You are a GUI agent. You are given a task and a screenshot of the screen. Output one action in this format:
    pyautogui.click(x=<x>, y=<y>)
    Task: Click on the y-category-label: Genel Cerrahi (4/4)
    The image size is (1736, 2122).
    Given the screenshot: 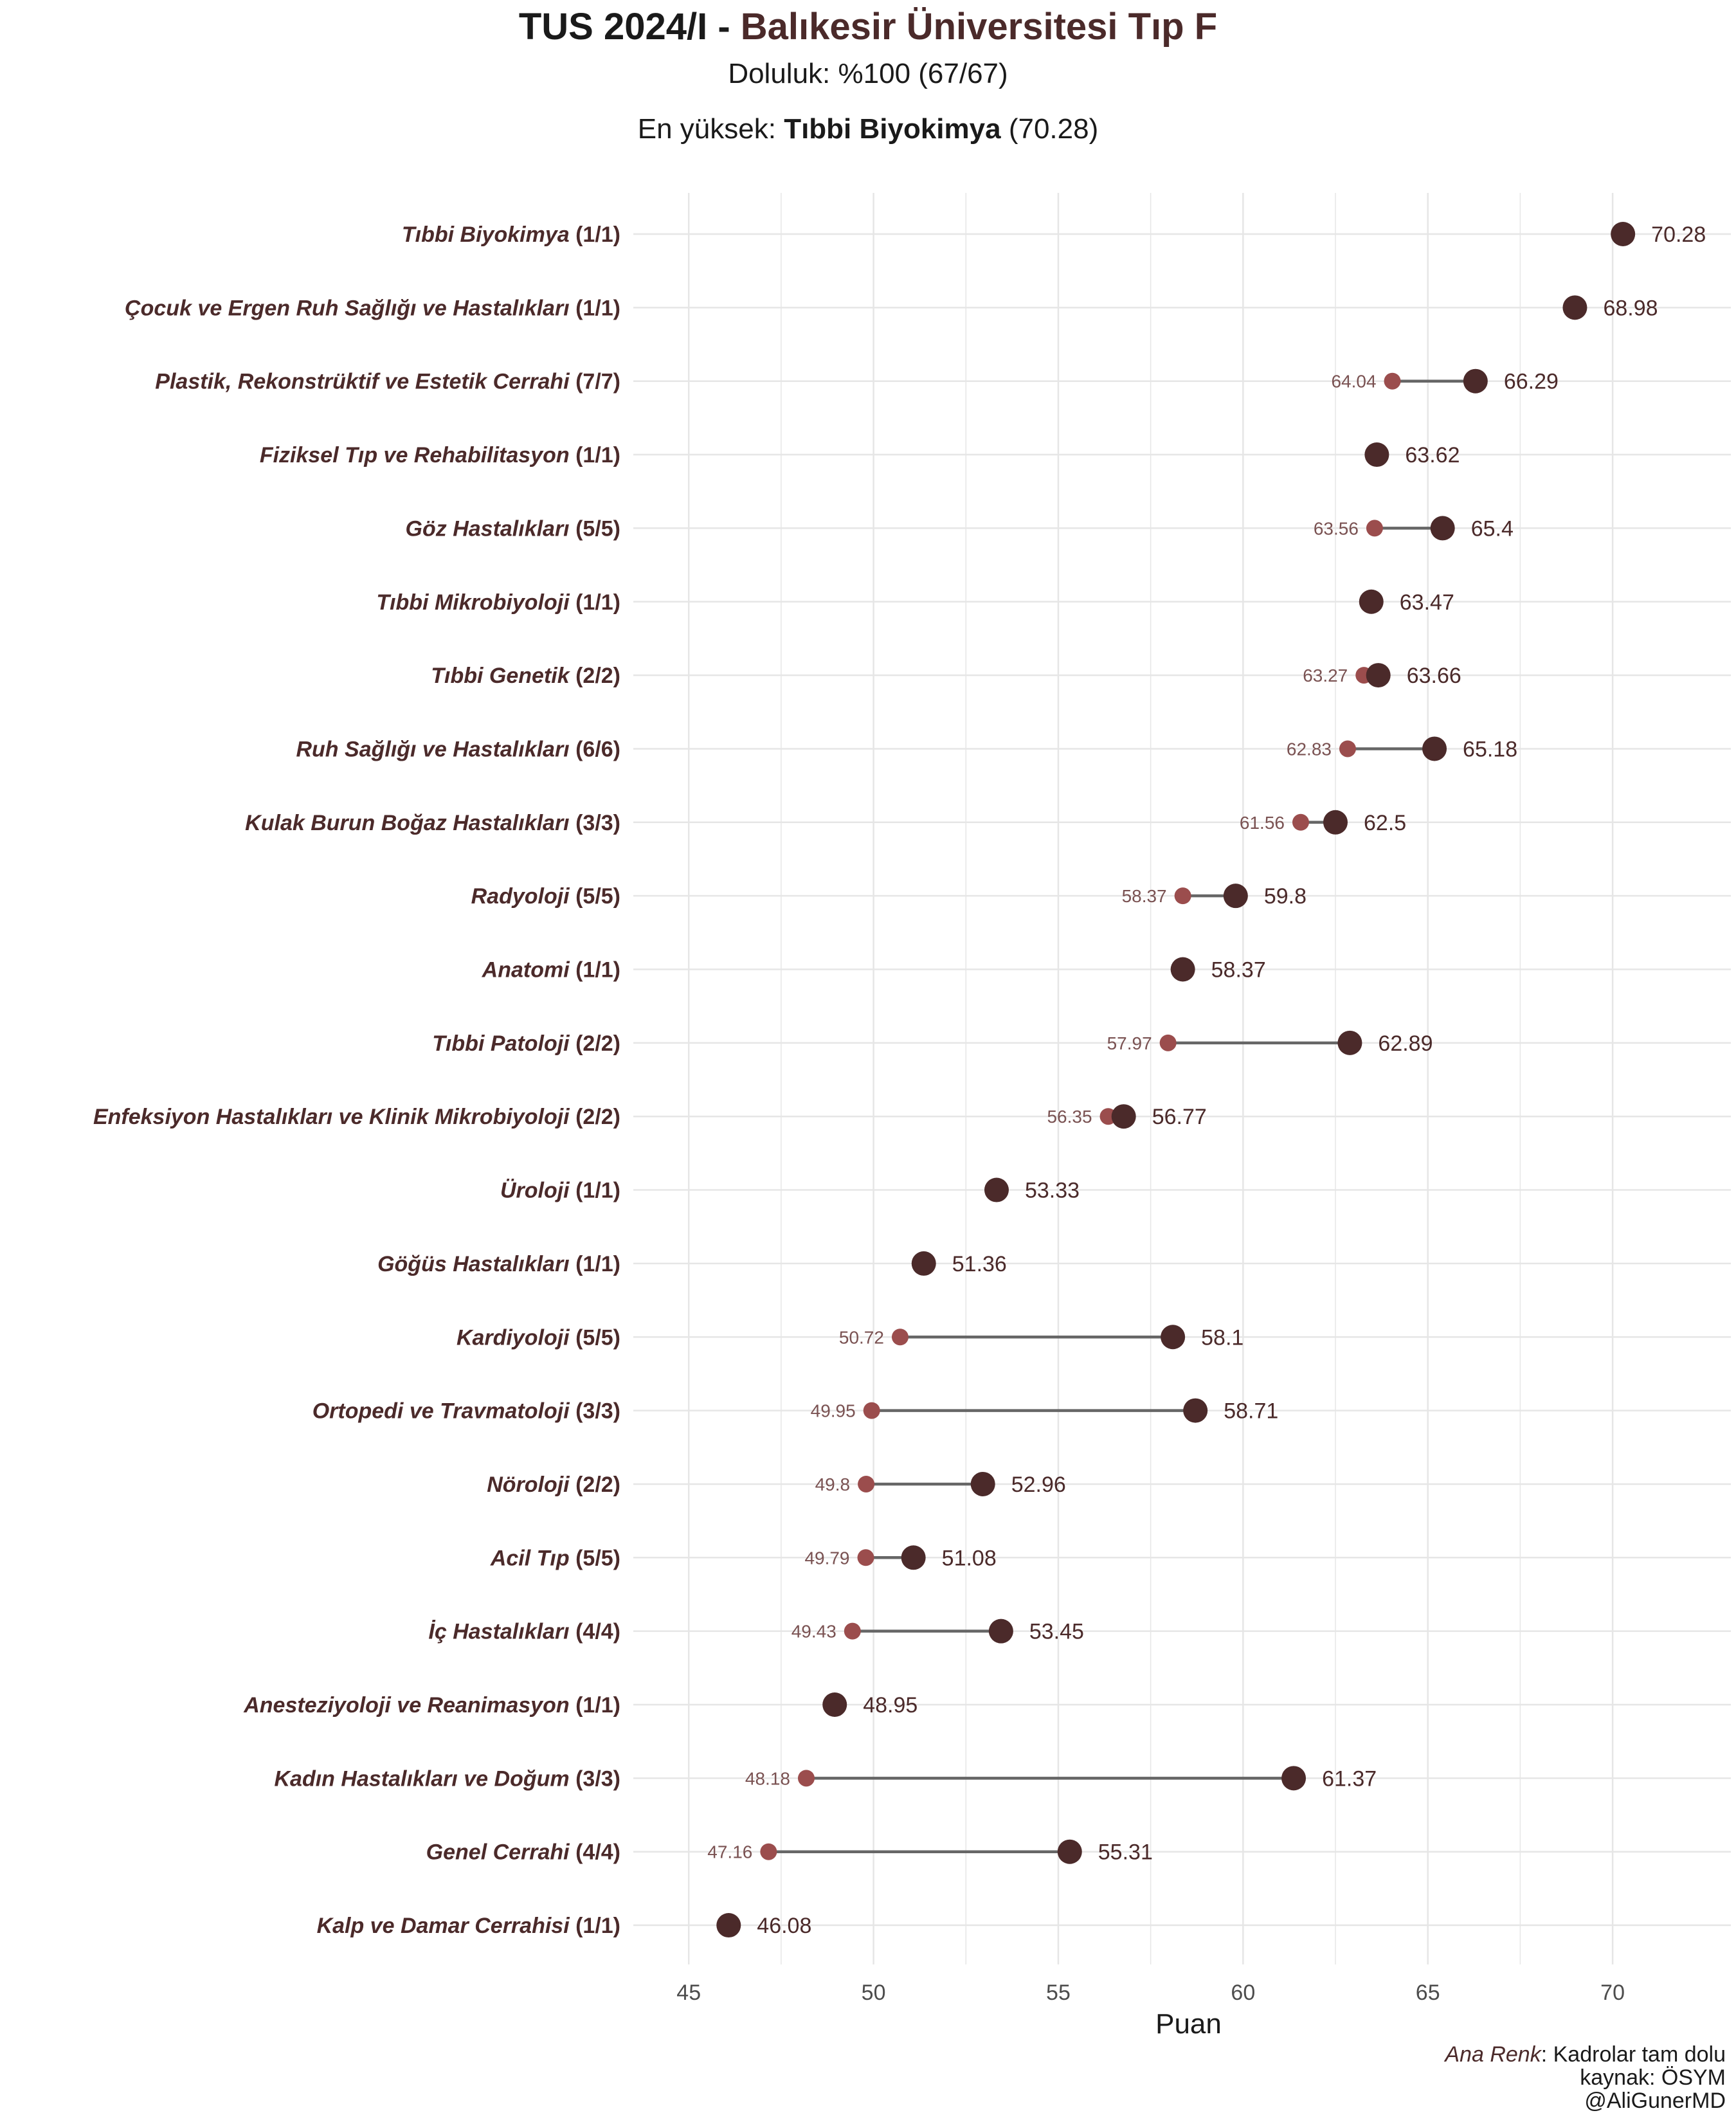 What is the action you would take?
    pyautogui.click(x=523, y=1853)
    